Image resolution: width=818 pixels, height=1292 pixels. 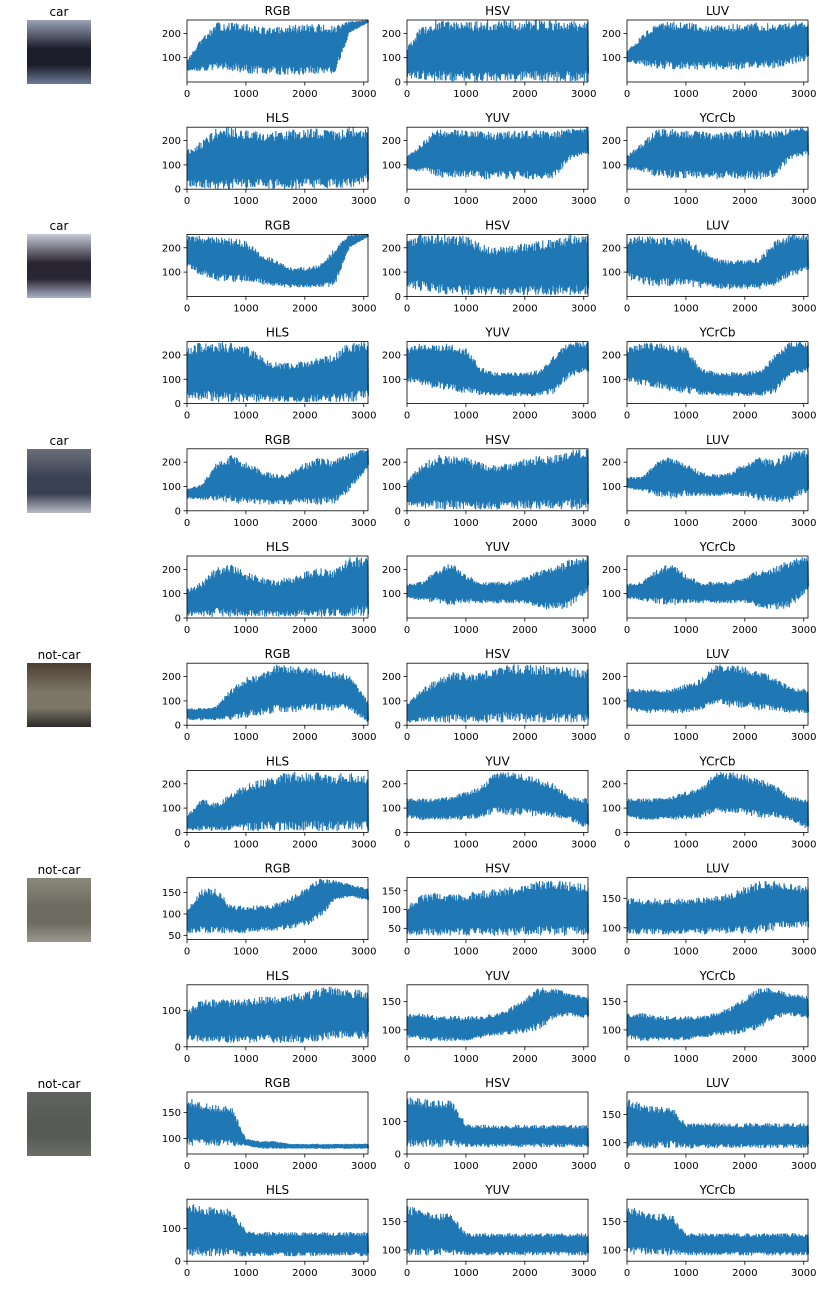 What do you see at coordinates (498, 225) in the screenshot?
I see `subplot-title: HSV` at bounding box center [498, 225].